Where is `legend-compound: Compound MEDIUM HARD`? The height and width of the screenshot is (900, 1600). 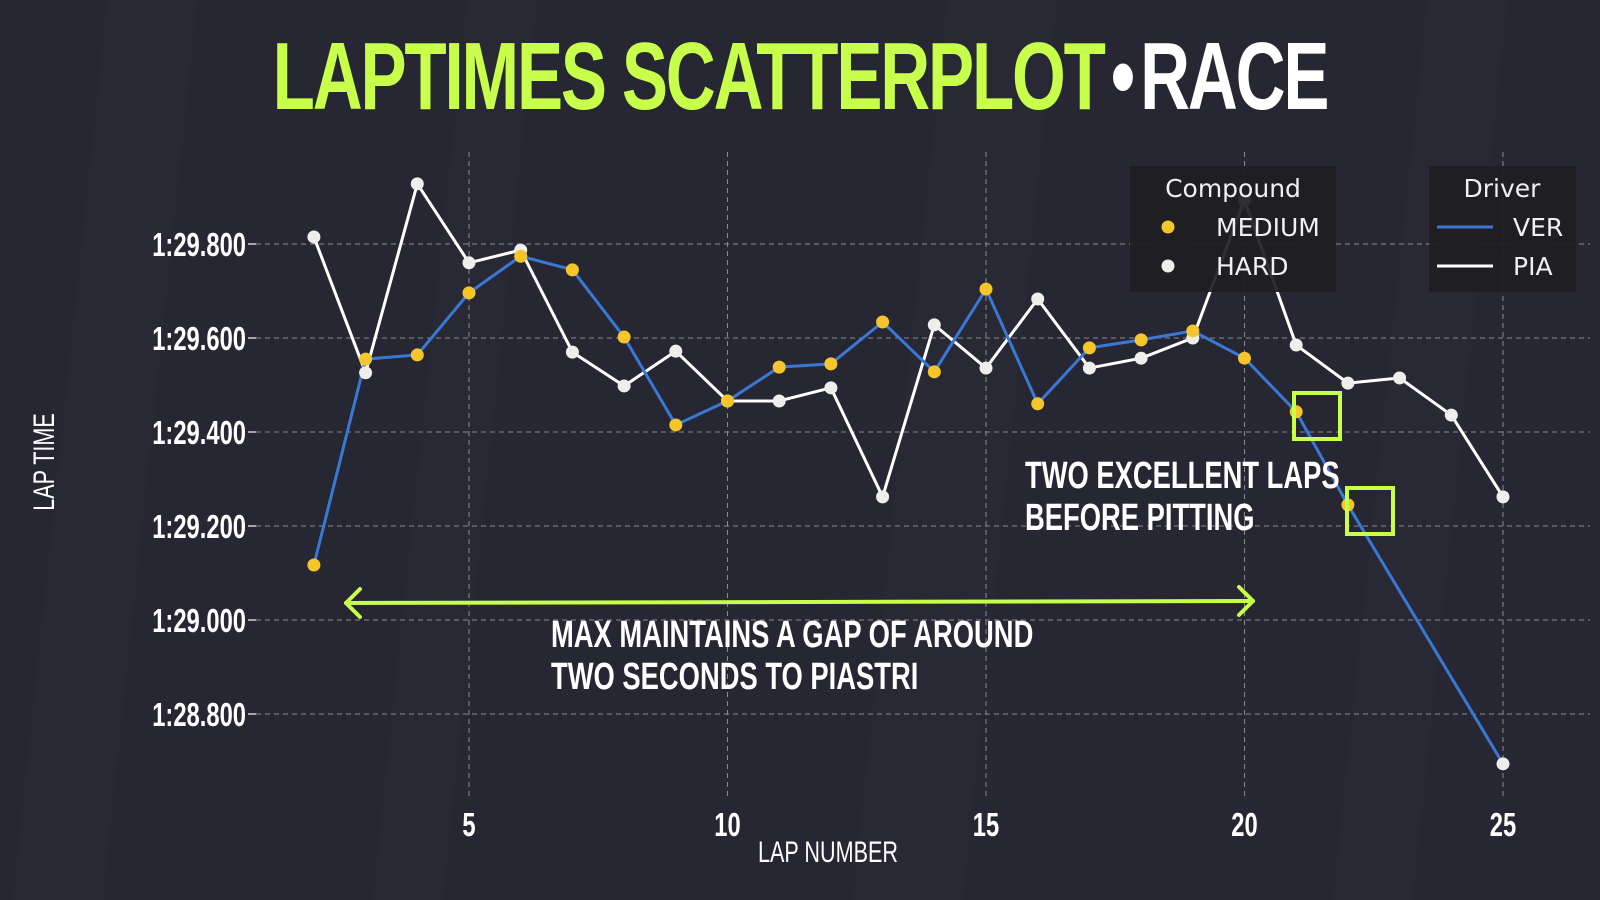
legend-compound: Compound MEDIUM HARD is located at coordinates (1233, 229).